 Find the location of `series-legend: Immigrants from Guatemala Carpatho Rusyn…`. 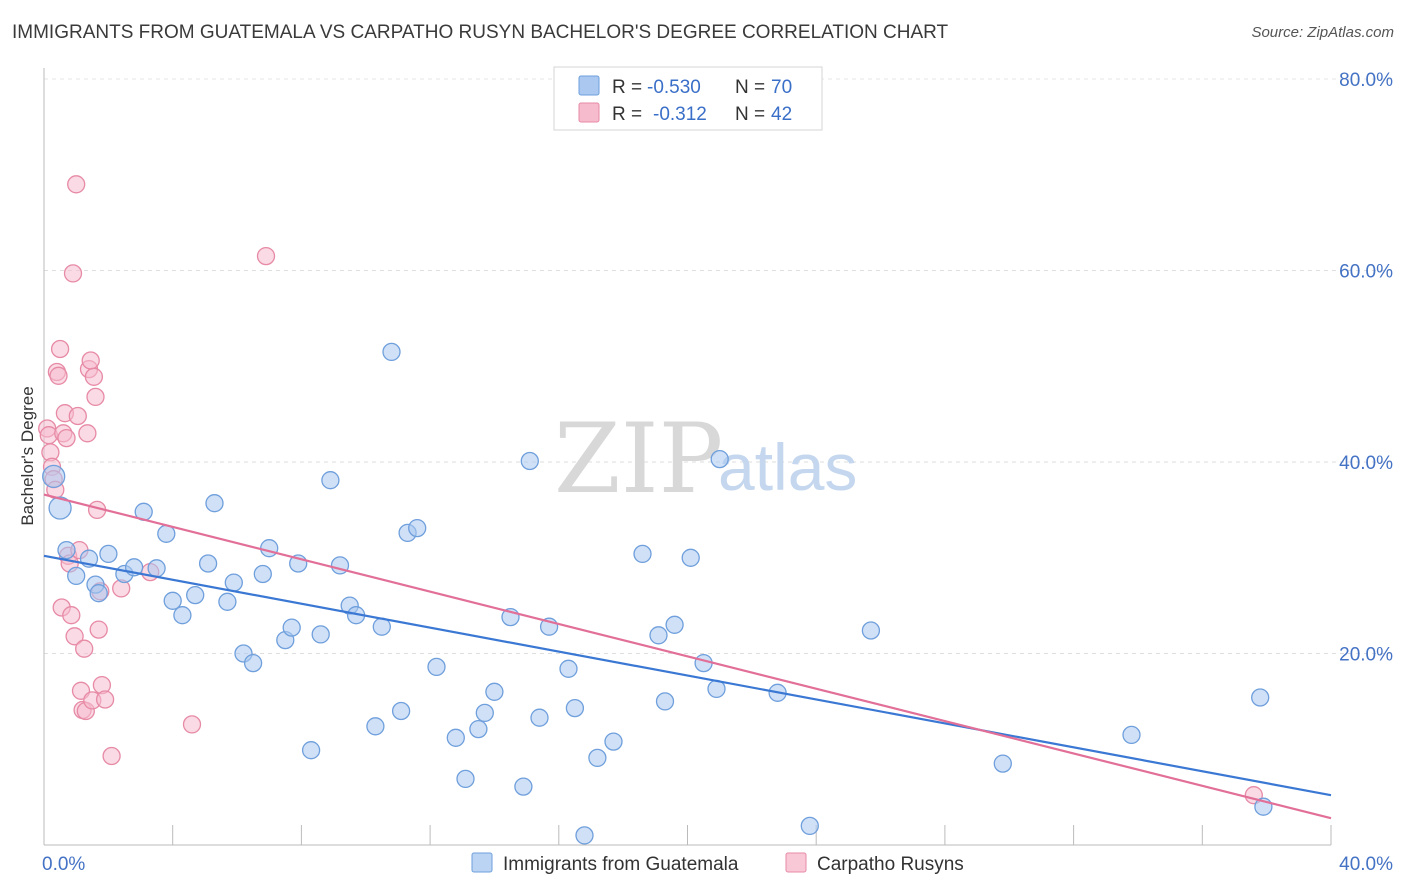

series-legend: Immigrants from Guatemala Carpatho Rusyn… is located at coordinates (717, 863).